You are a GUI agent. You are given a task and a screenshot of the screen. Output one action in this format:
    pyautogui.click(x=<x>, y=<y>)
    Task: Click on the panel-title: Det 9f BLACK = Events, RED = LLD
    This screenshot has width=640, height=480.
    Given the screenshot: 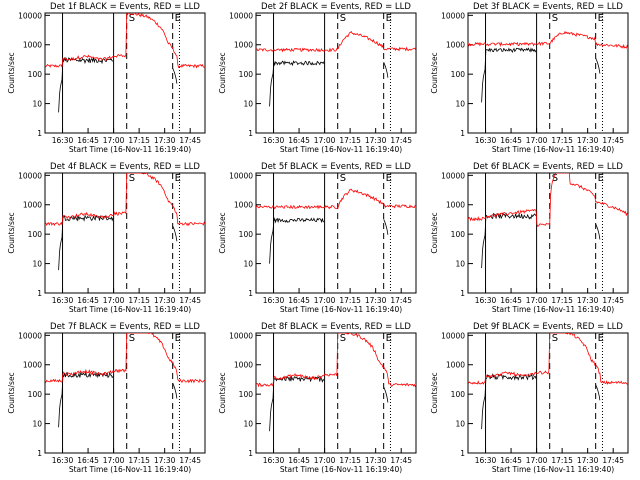 What is the action you would take?
    pyautogui.click(x=548, y=327)
    